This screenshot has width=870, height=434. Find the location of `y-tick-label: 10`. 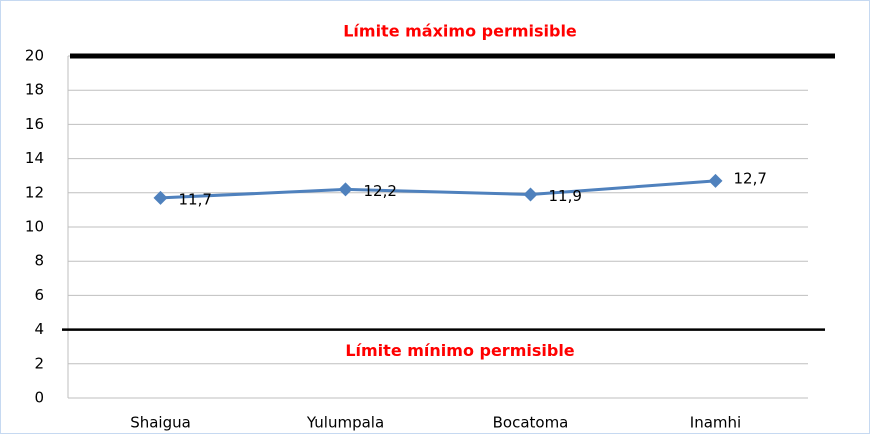

y-tick-label: 10 is located at coordinates (34, 227).